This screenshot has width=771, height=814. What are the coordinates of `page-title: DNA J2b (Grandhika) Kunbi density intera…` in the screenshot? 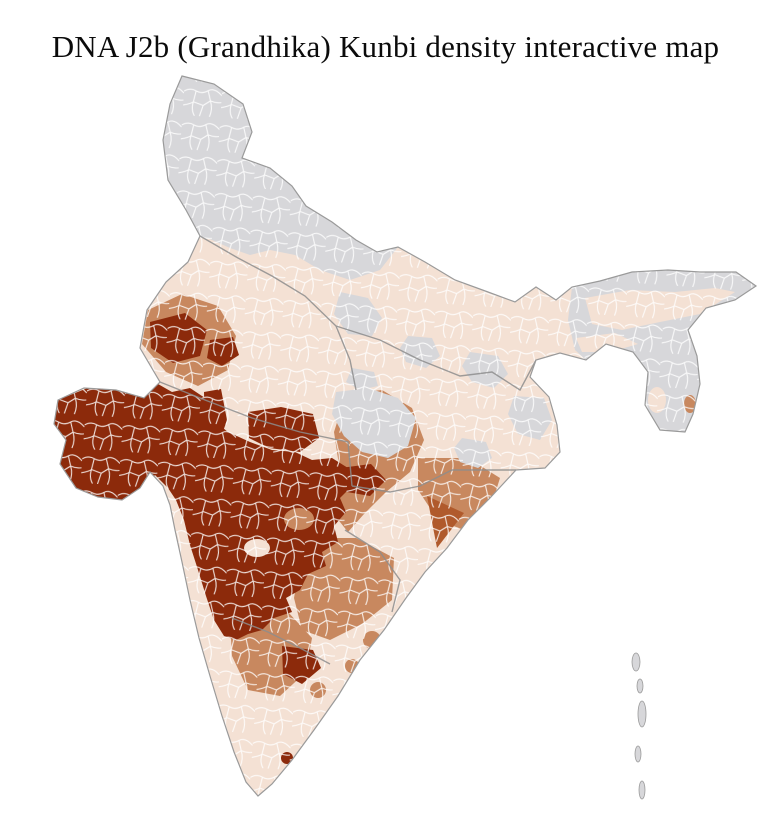 It's located at (385, 46).